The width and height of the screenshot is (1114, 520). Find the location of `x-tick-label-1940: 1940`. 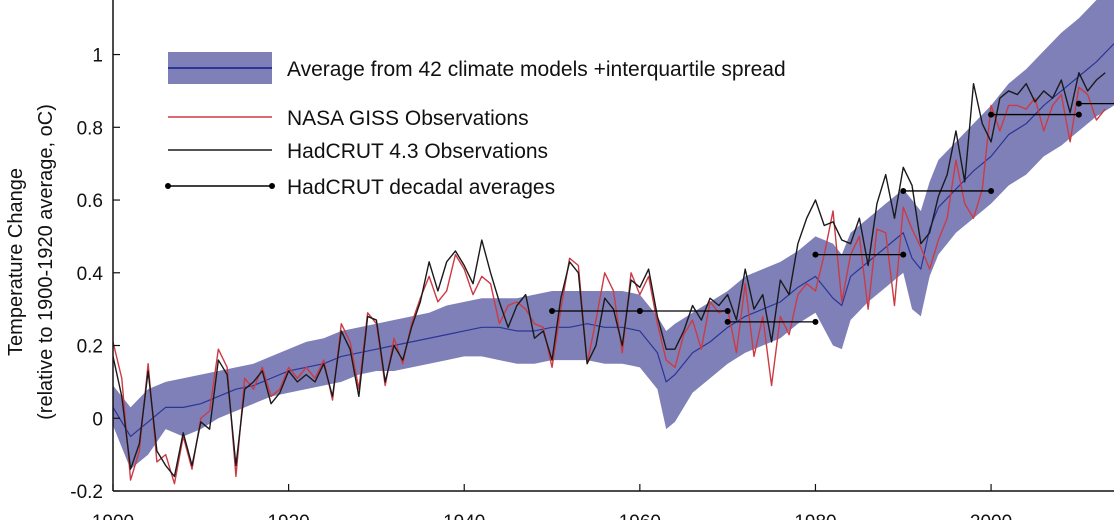

x-tick-label-1940: 1940 is located at coordinates (464, 516).